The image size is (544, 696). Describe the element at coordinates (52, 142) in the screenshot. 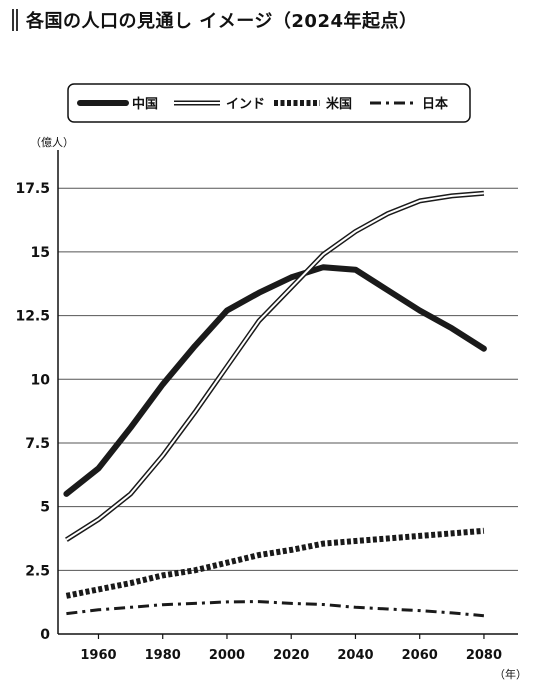

I see `y-axis-label: （億人）` at that location.